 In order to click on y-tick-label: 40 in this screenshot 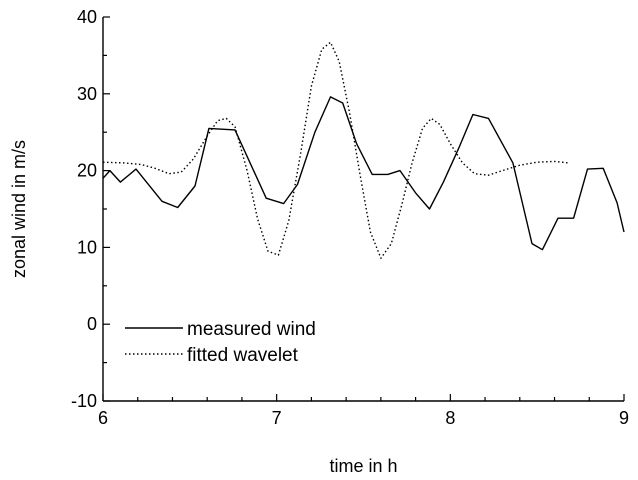, I will do `click(87, 17)`.